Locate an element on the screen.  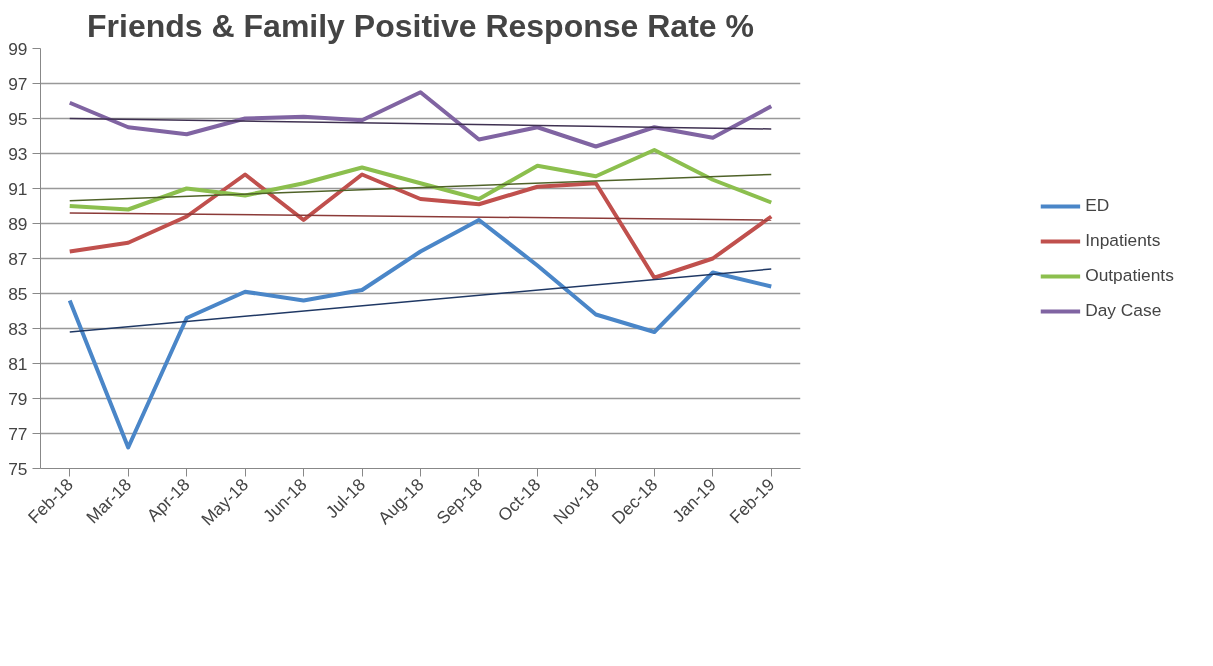
y-tick-label: 97 is located at coordinates (18, 83).